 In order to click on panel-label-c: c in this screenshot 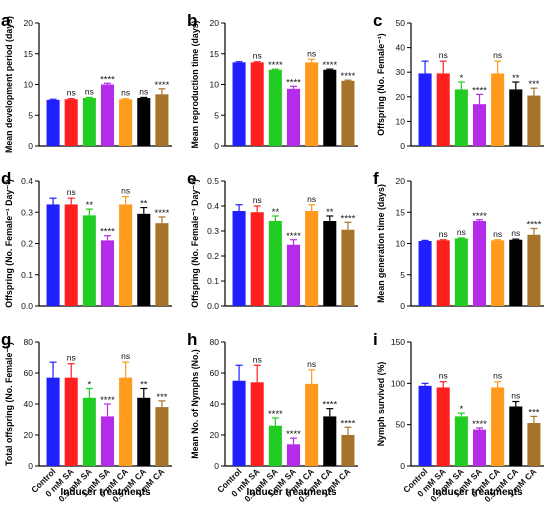, I will do `click(377, 20)`.